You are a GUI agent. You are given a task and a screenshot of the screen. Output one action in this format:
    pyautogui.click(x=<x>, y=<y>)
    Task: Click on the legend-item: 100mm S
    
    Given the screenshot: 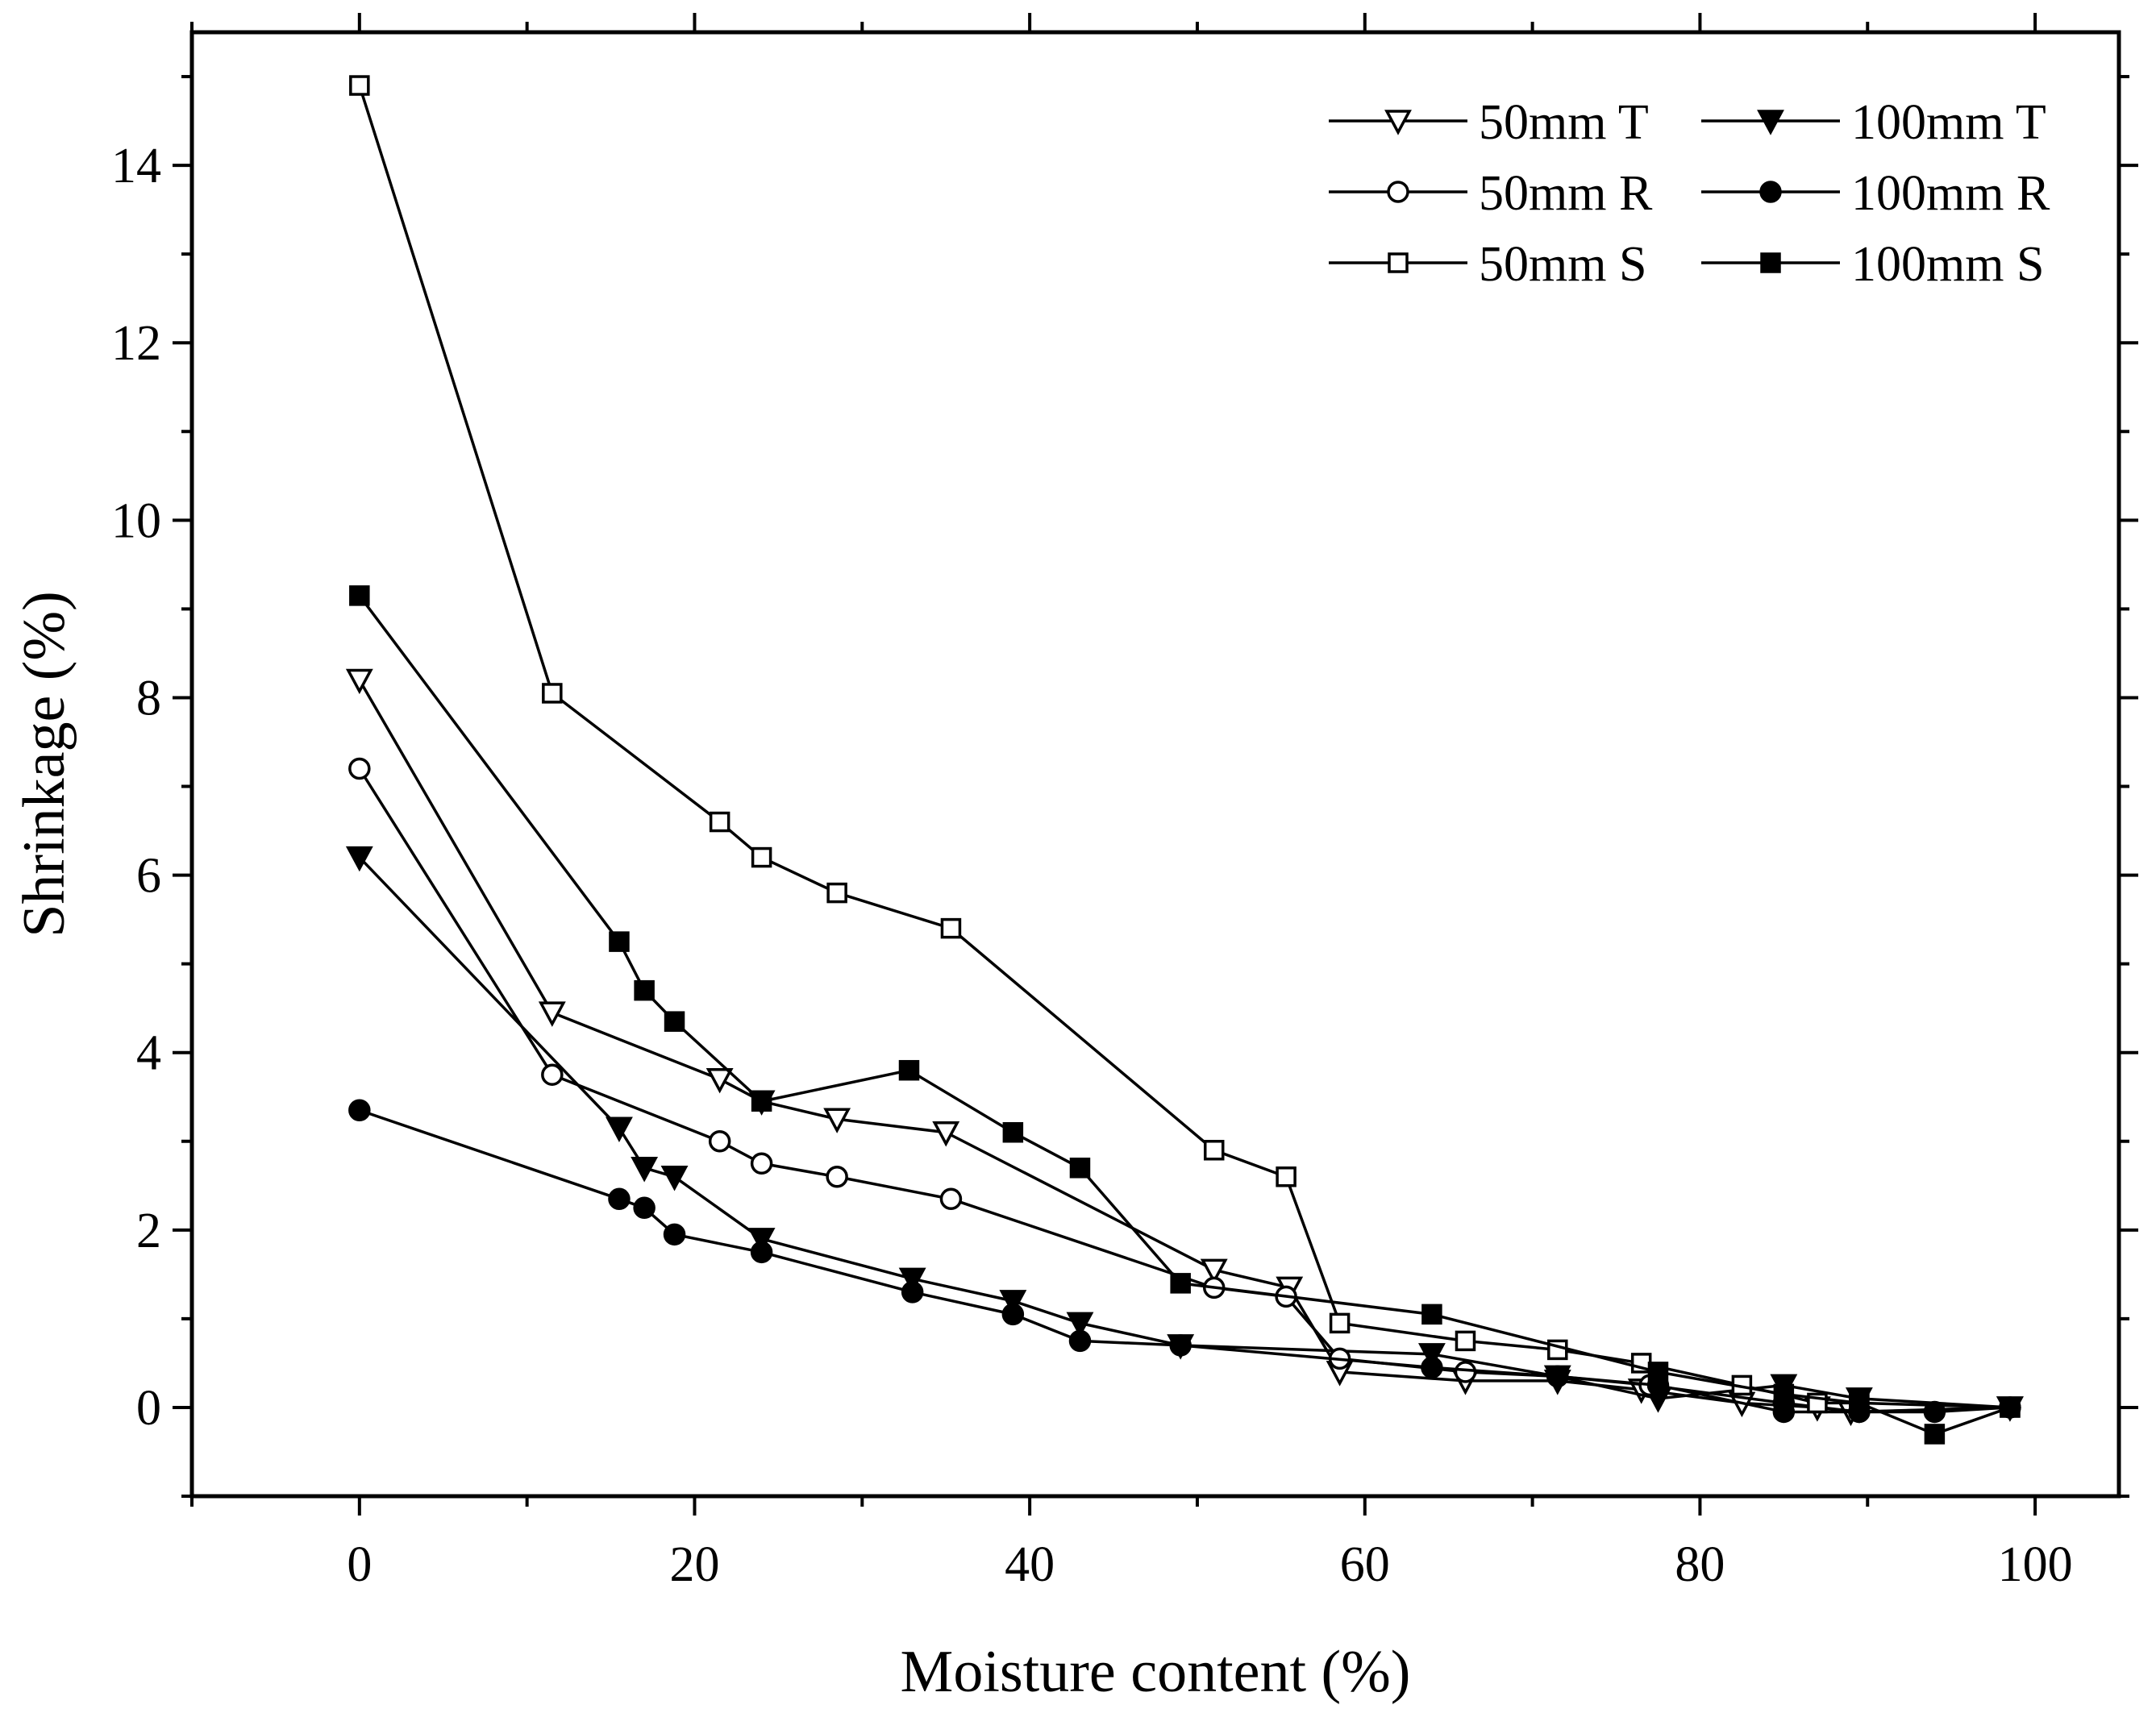 What is the action you would take?
    pyautogui.click(x=1872, y=264)
    